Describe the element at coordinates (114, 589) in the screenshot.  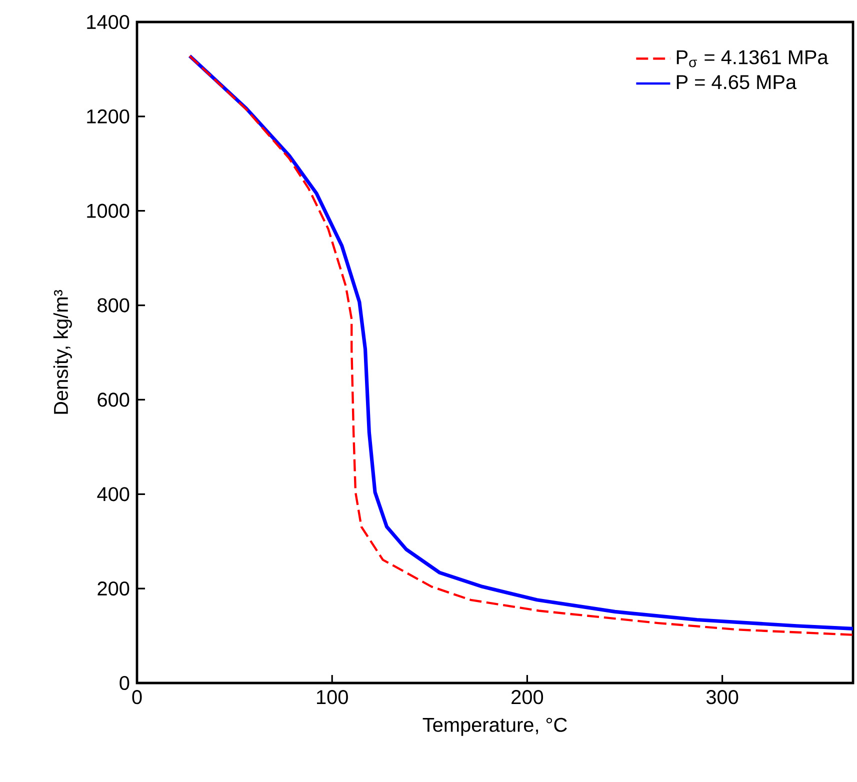
I see `y-tick-label: 200` at that location.